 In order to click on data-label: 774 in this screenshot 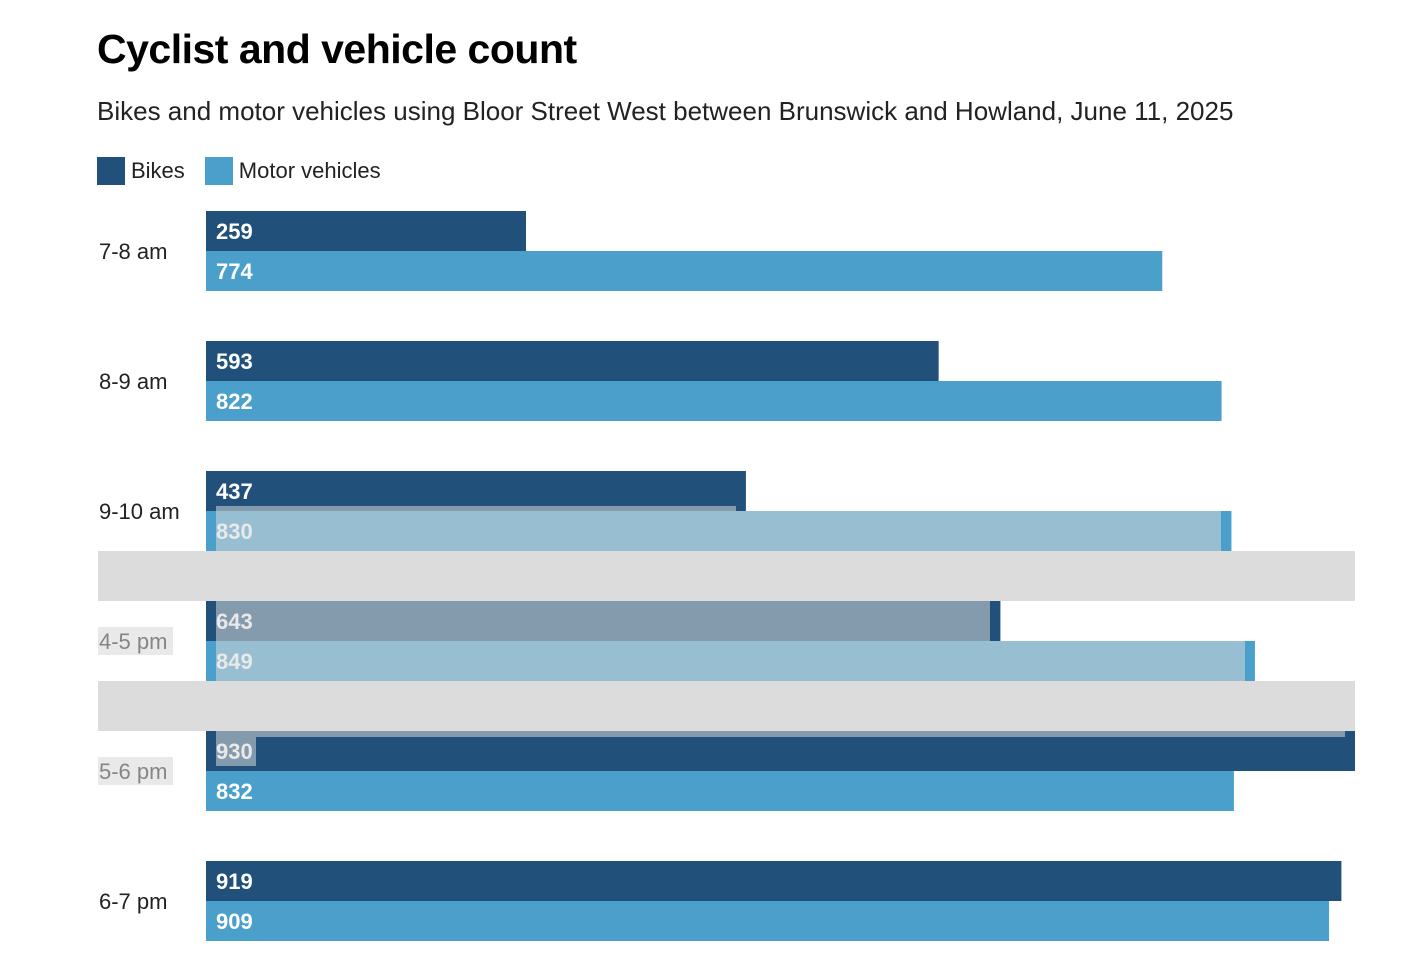, I will do `click(234, 271)`.